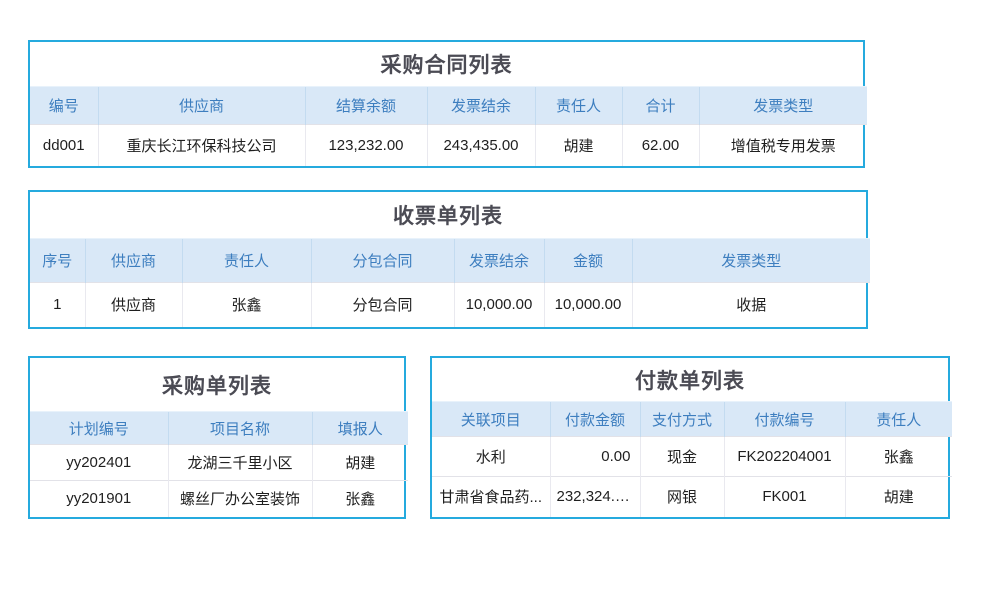 This screenshot has height=600, width=1000. I want to click on cell: 62.00, so click(660, 145).